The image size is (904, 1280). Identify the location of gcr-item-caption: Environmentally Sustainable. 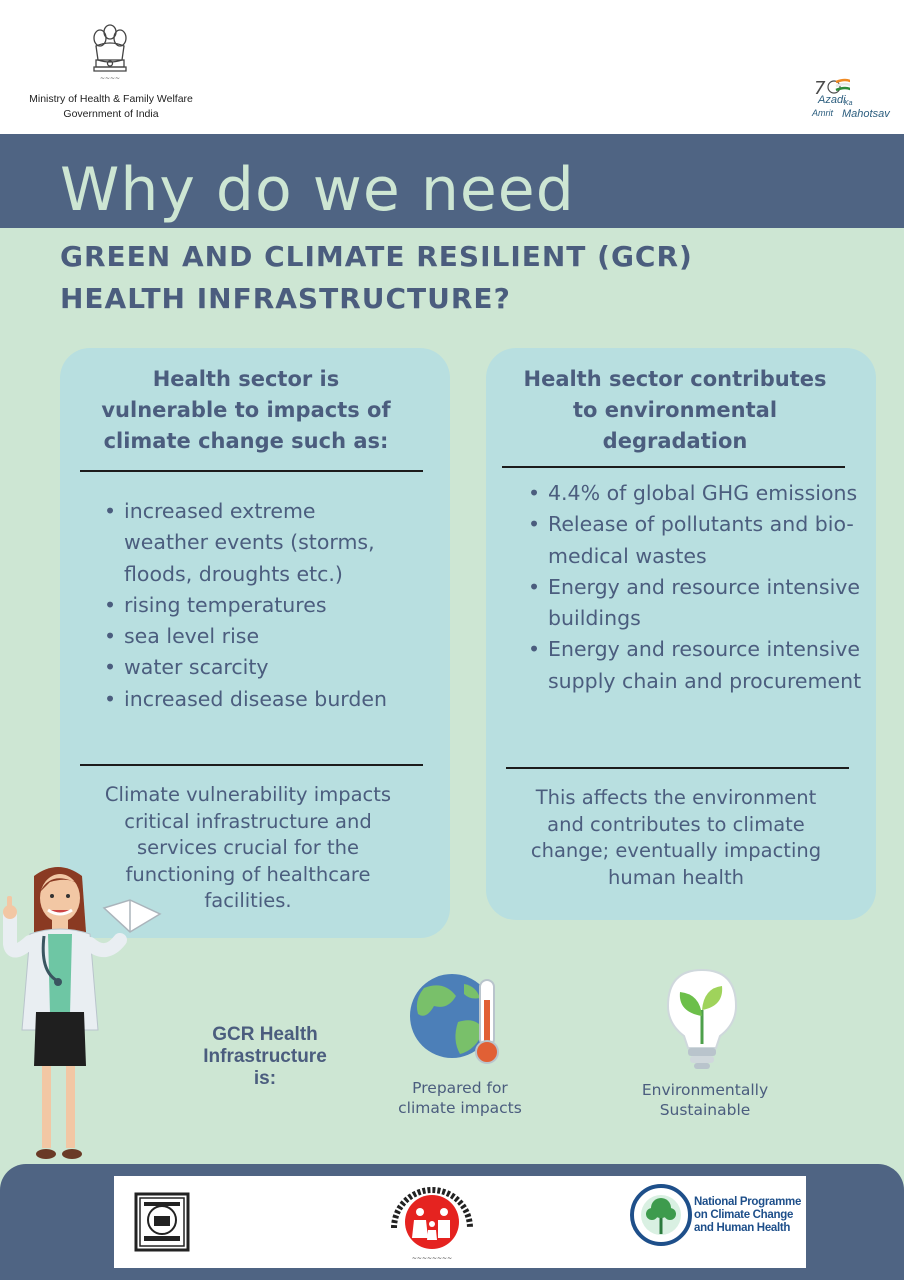
(705, 1100).